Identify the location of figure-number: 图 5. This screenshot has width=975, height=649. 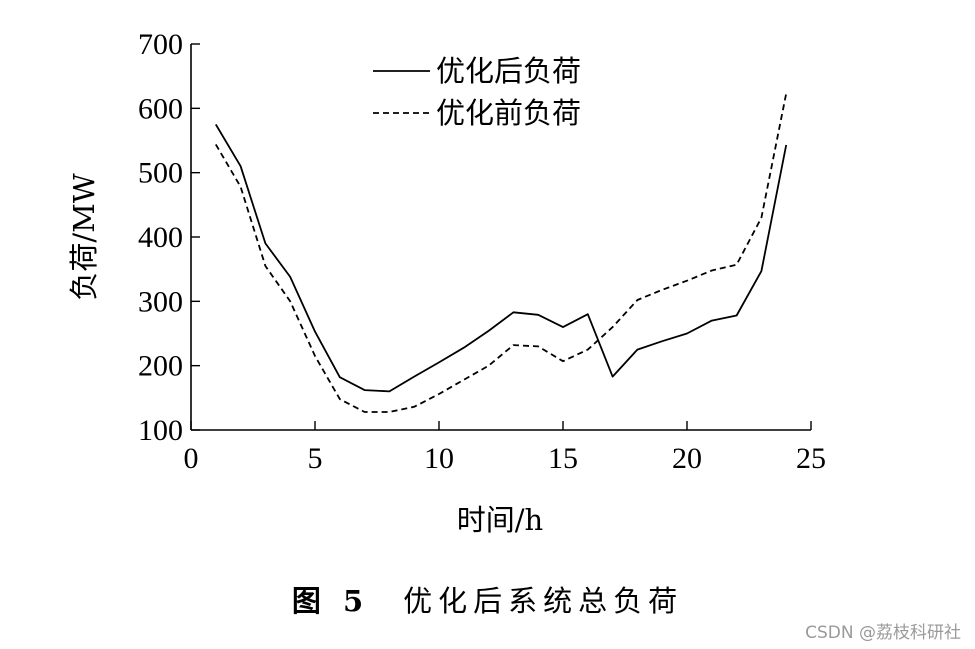
(330, 601).